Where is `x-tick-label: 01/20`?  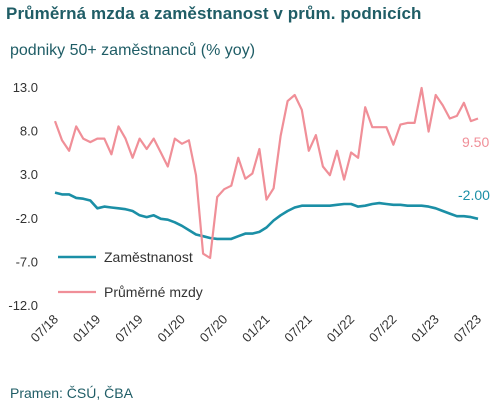 x-tick-label: 01/20 is located at coordinates (171, 329).